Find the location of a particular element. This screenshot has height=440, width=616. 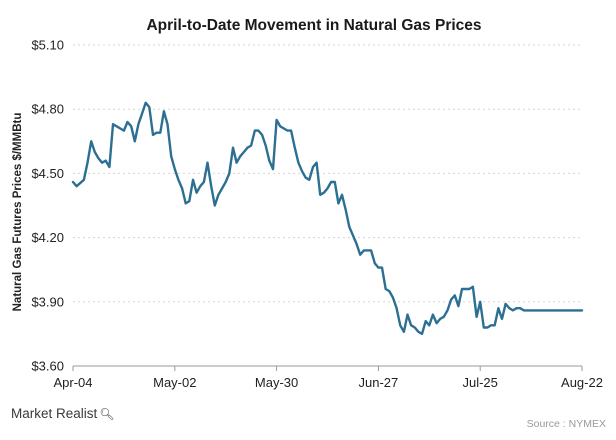

magnifier-icon: 🔍︎ is located at coordinates (107, 413).